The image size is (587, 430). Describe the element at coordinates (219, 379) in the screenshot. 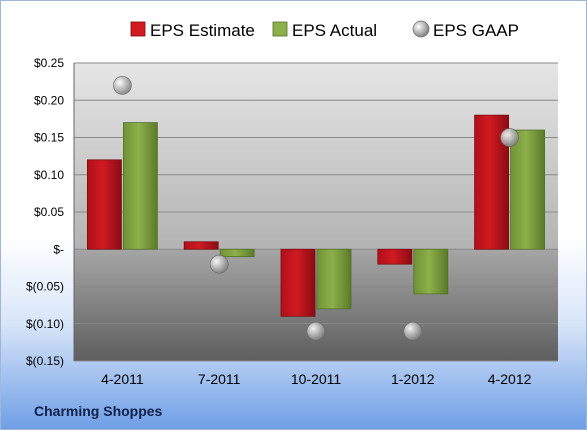

I see `x-tick-label: 7-2011` at that location.